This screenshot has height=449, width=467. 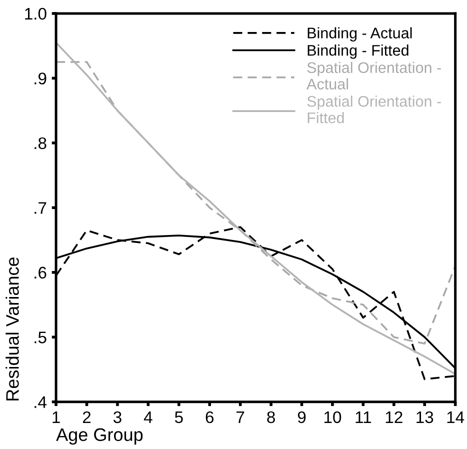 I want to click on x-tick-label: 2, so click(x=86, y=417).